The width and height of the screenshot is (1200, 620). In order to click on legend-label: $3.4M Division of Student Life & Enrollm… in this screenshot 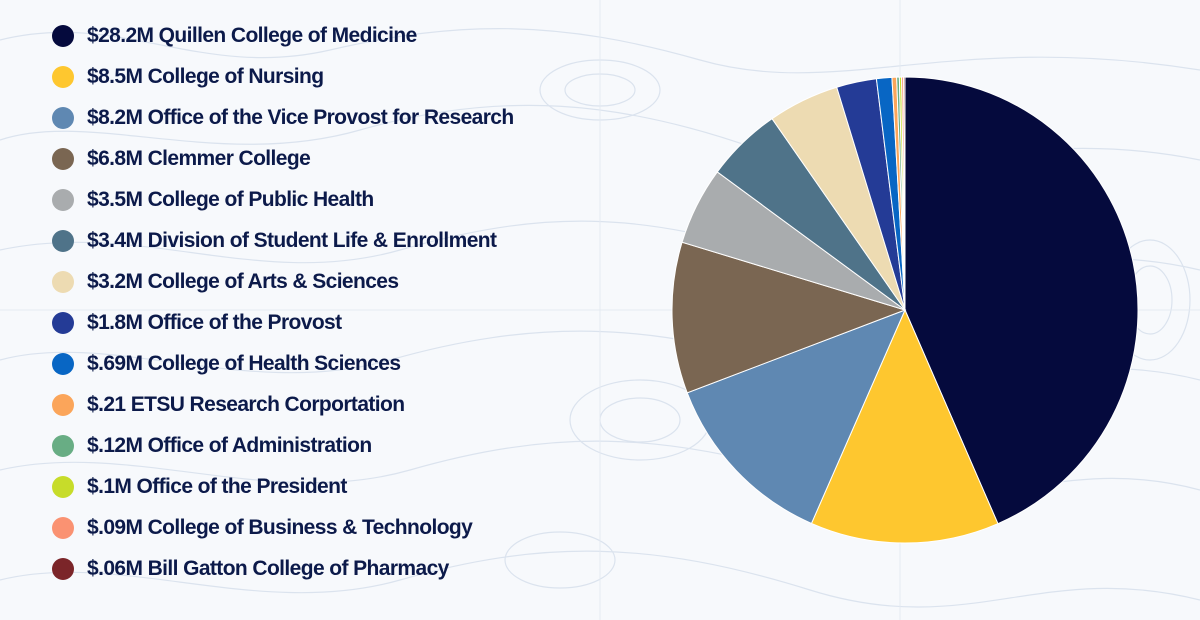, I will do `click(292, 240)`.